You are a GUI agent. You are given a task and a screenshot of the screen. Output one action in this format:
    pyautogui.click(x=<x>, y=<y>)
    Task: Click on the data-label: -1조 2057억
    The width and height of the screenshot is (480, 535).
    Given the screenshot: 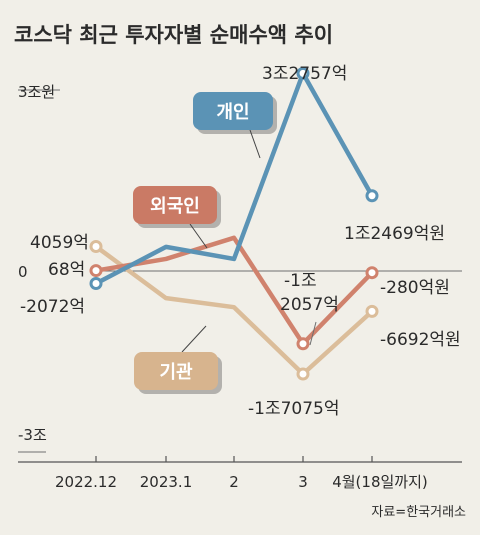 What is the action you would take?
    pyautogui.click(x=309, y=293)
    